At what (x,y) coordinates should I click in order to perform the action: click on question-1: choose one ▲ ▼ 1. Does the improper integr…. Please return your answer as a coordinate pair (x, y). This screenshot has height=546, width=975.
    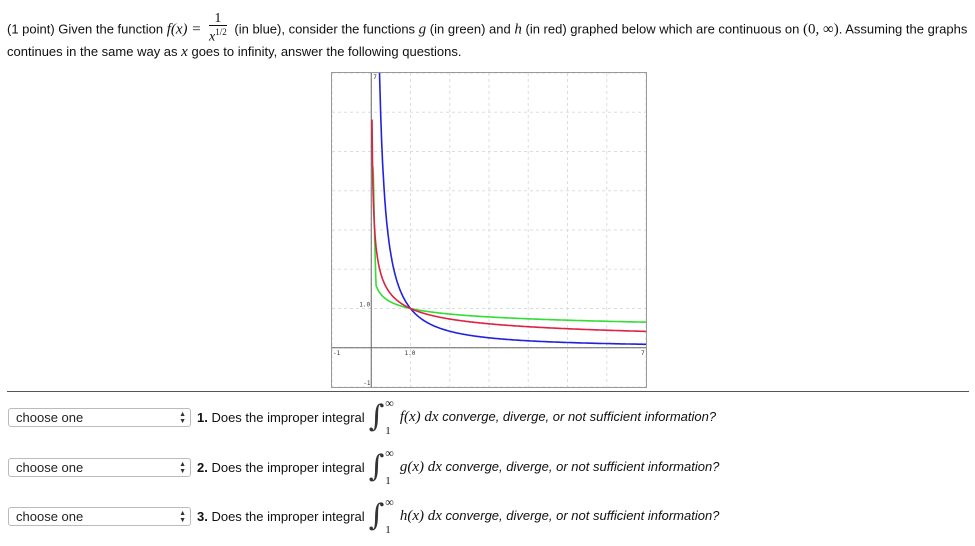
    Looking at the image, I should click on (488, 417).